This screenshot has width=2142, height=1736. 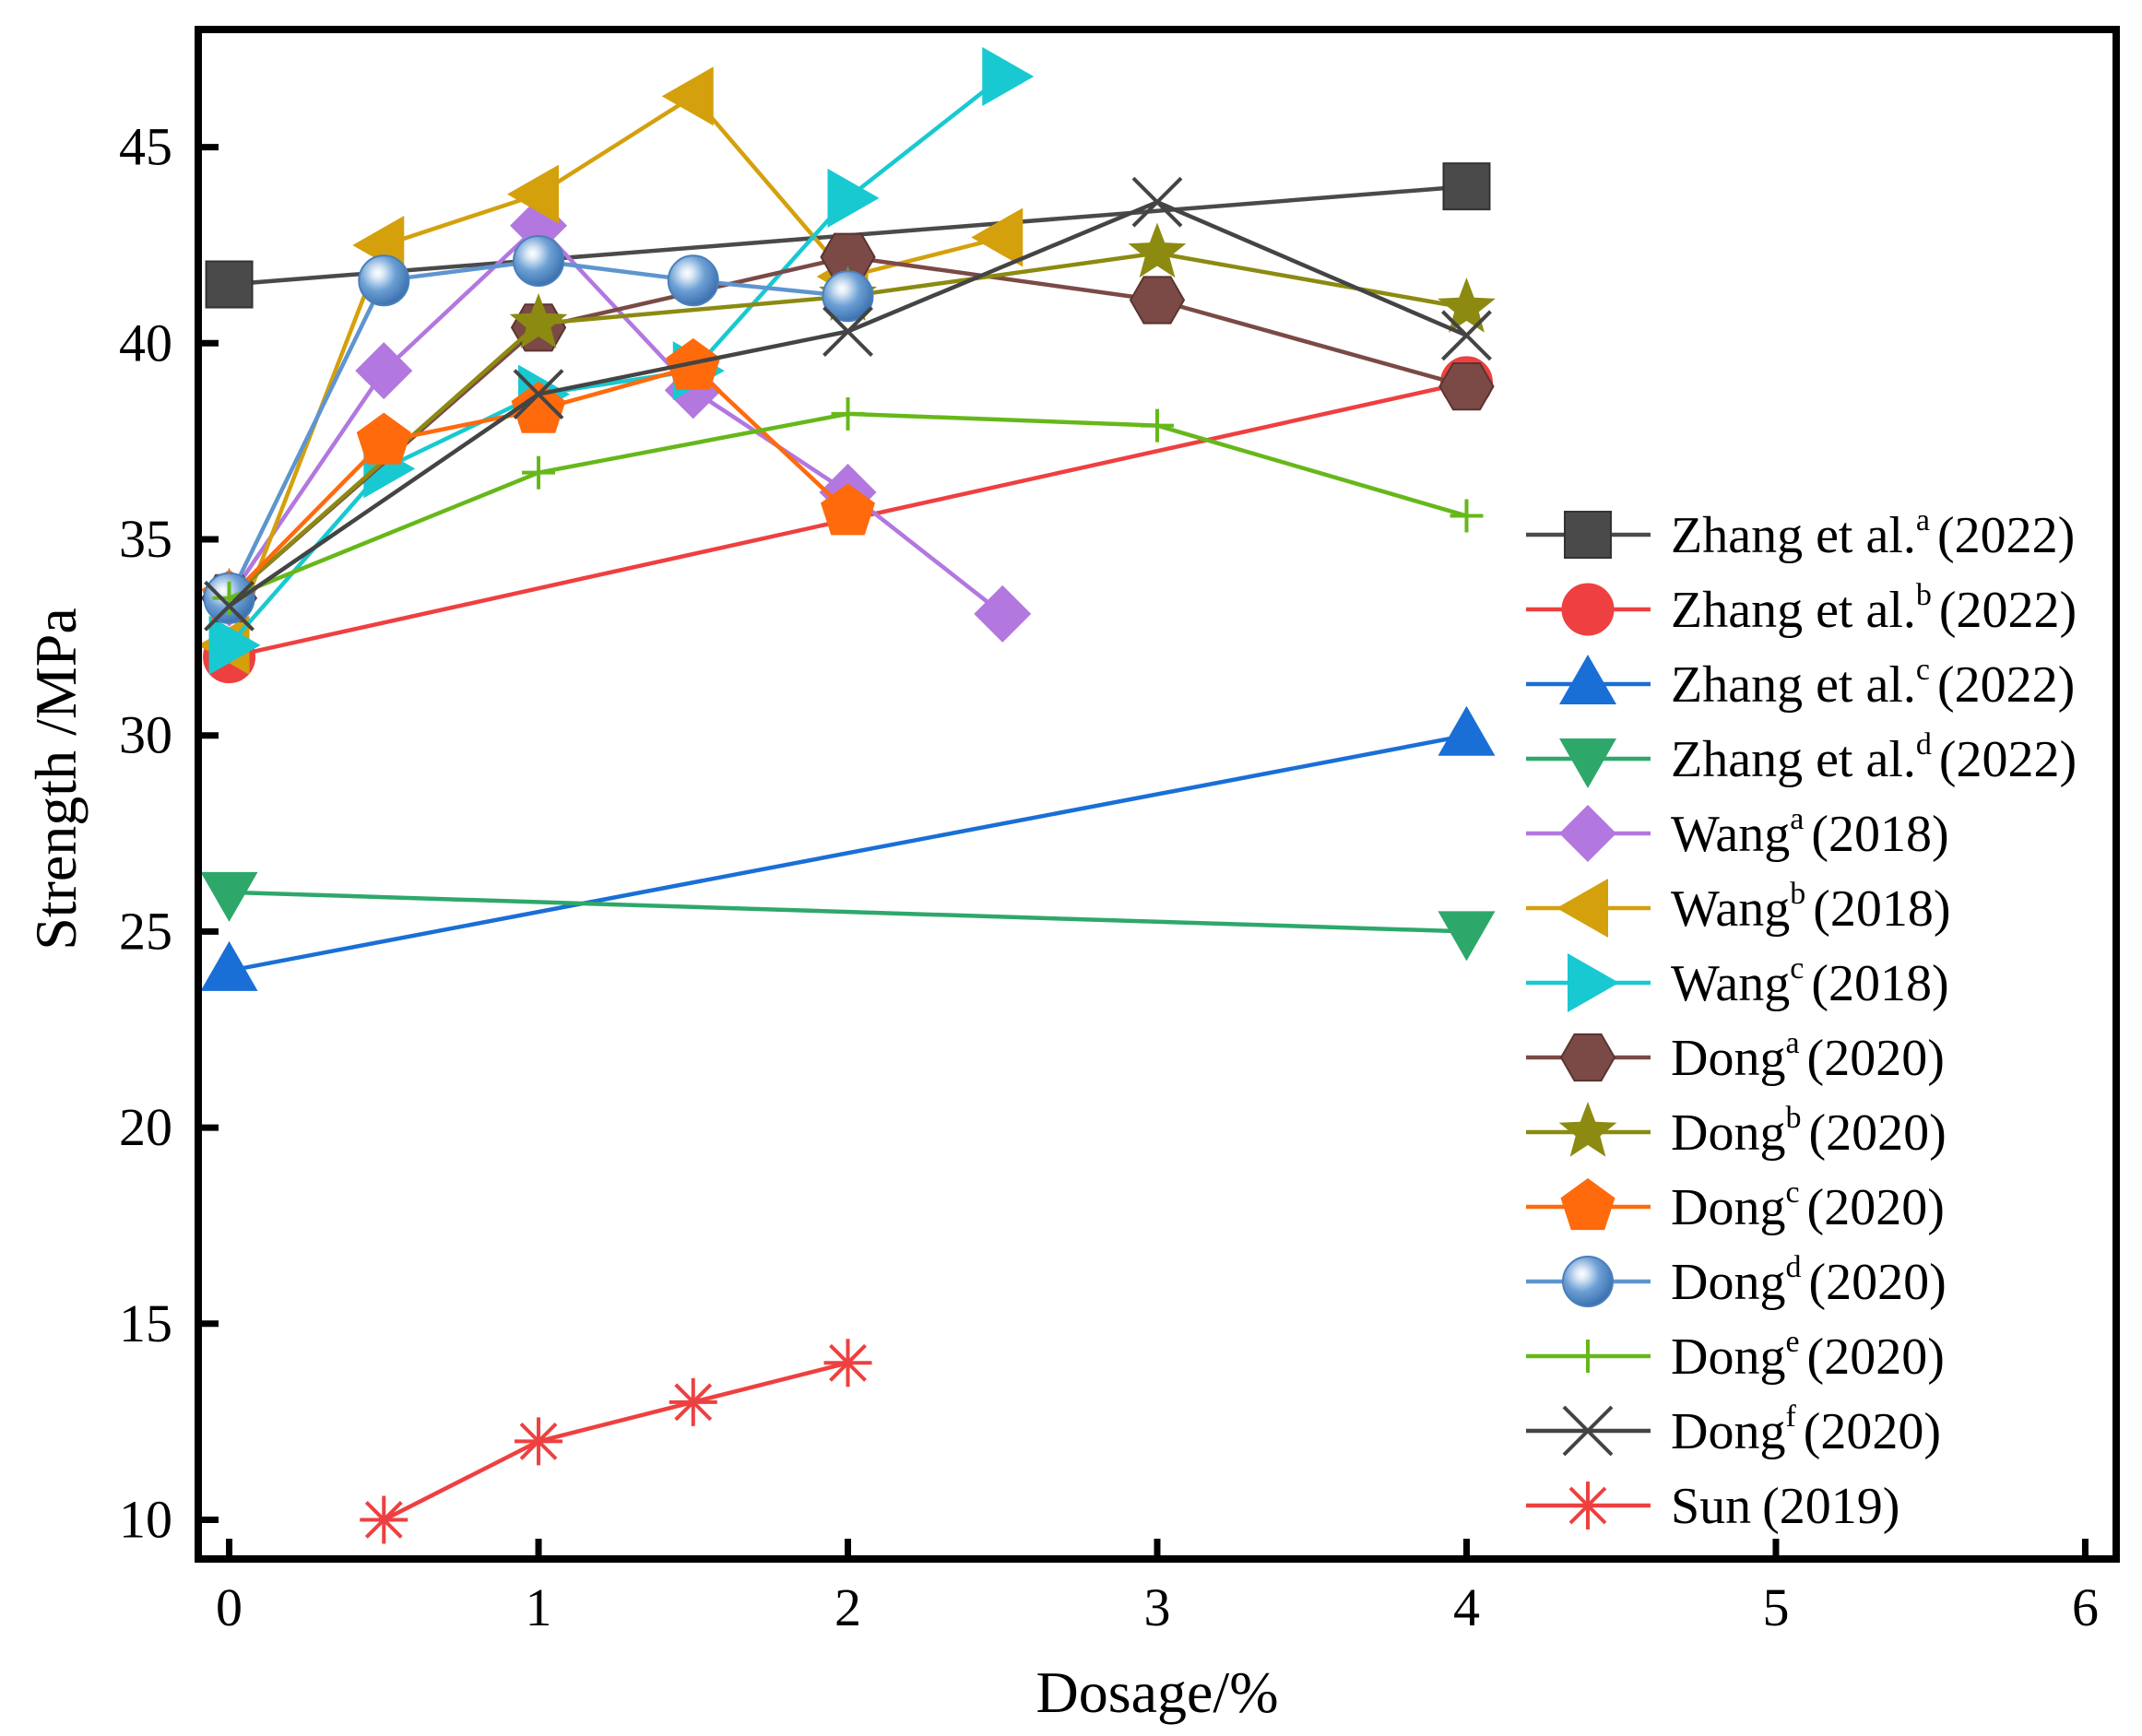 What do you see at coordinates (847, 1607) in the screenshot?
I see `x-tick-label: 2` at bounding box center [847, 1607].